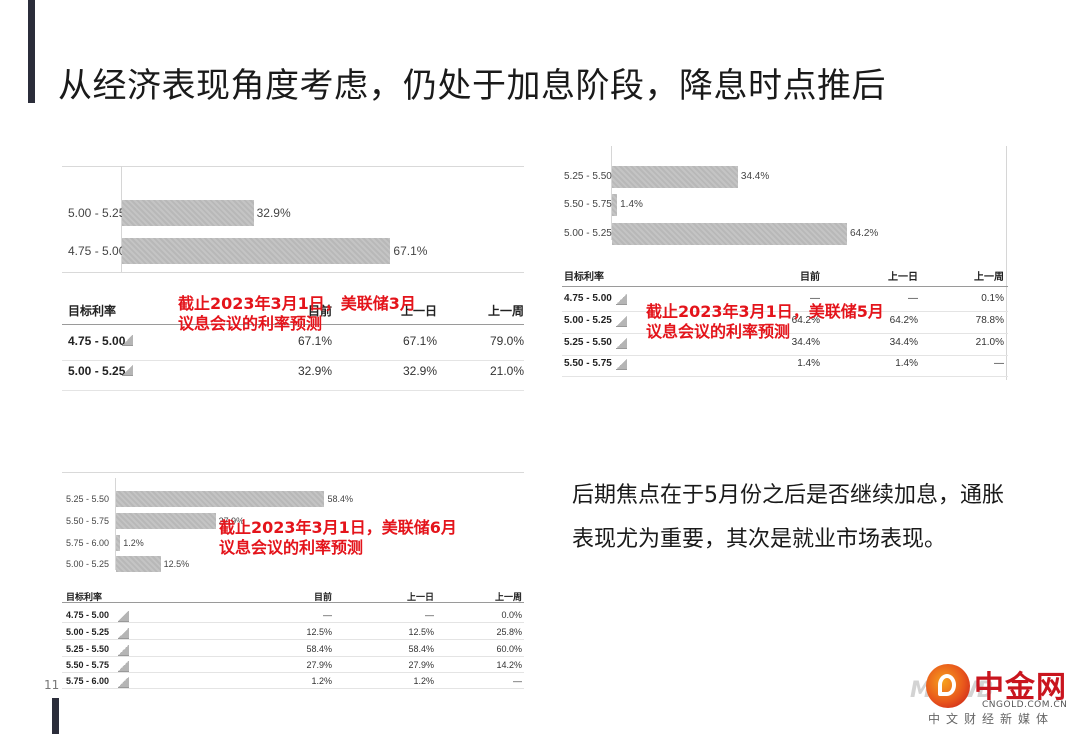  Describe the element at coordinates (97, 341) in the screenshot. I see `table-cell-rate: 4.75 - 5.00` at that location.